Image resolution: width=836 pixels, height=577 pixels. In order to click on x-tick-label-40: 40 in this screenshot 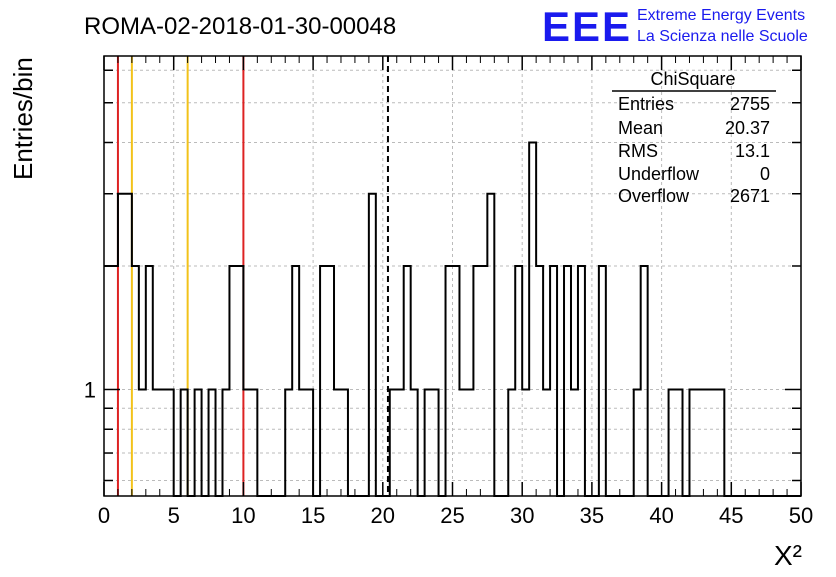, I will do `click(661, 515)`.